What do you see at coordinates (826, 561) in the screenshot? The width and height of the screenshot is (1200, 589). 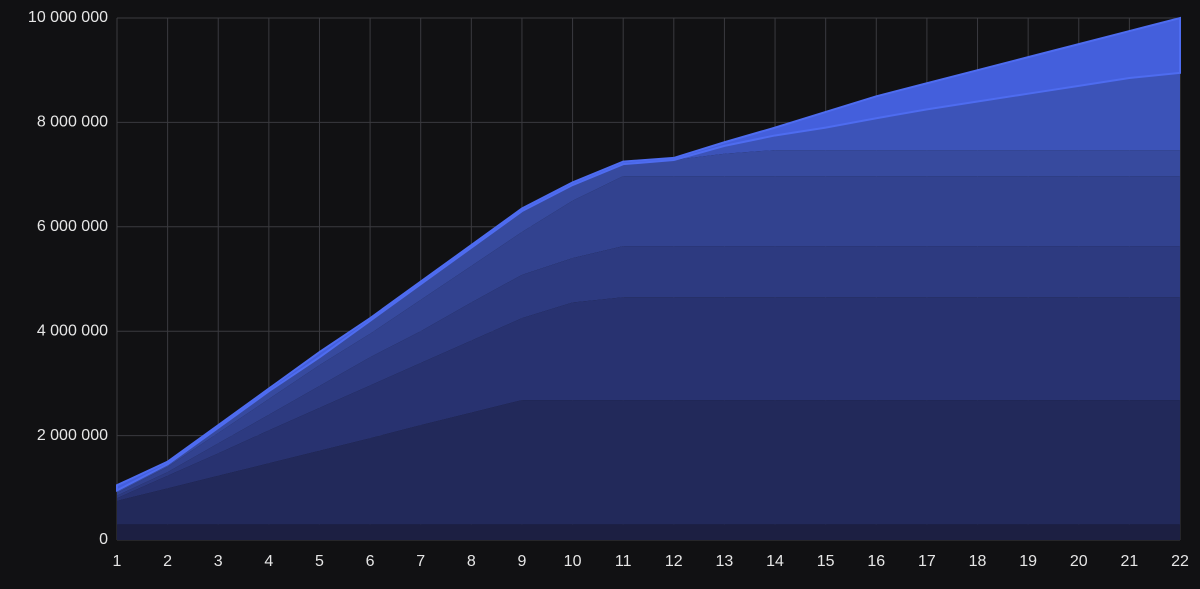 I see `x-tick-label: 15` at bounding box center [826, 561].